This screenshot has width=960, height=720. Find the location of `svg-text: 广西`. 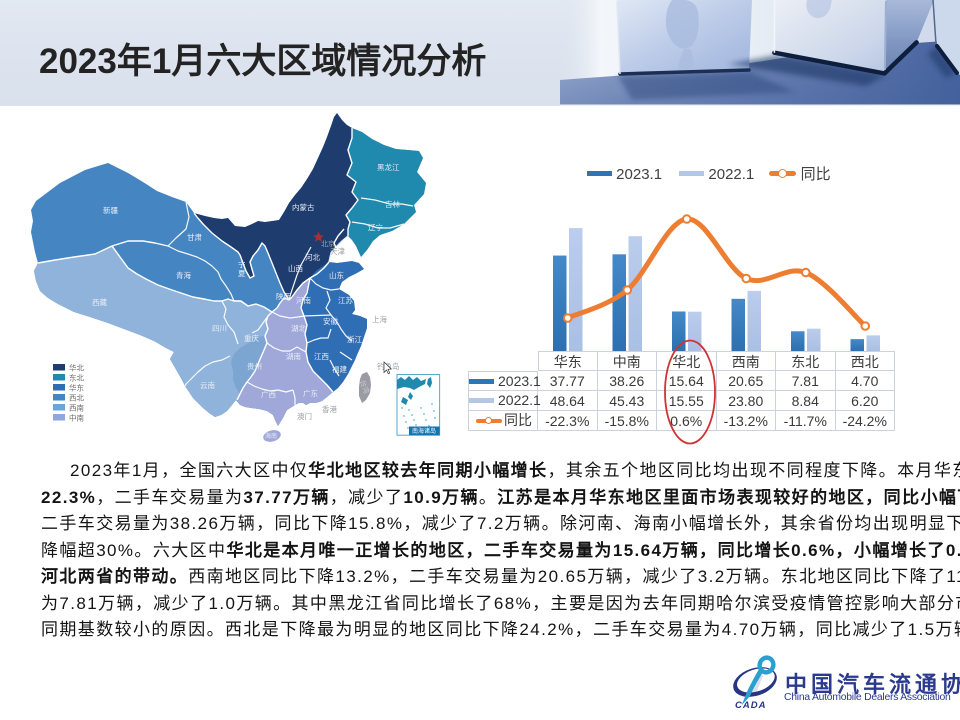

svg-text: 广西 is located at coordinates (268, 394).